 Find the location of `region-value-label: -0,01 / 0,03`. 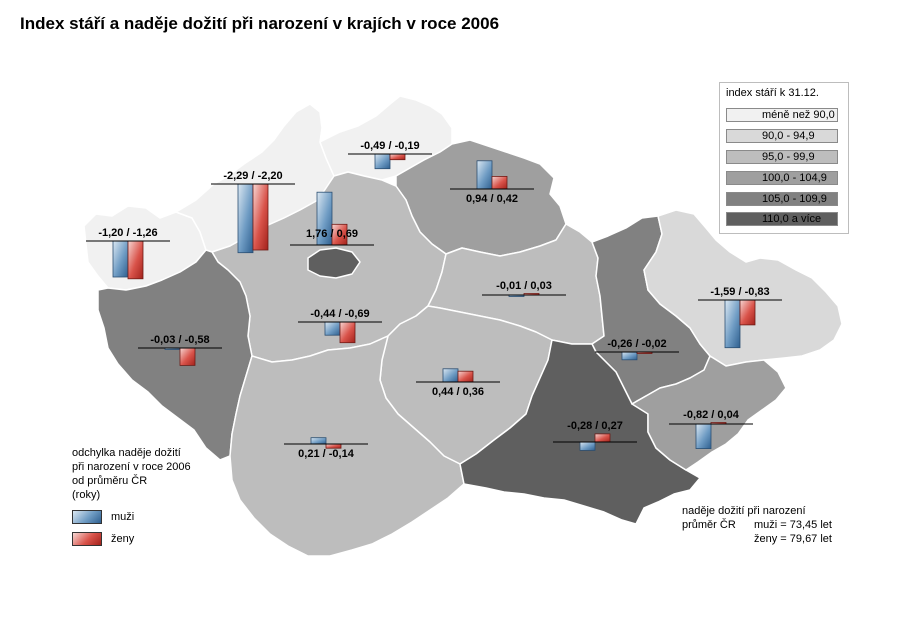

region-value-label: -0,01 / 0,03 is located at coordinates (524, 286).